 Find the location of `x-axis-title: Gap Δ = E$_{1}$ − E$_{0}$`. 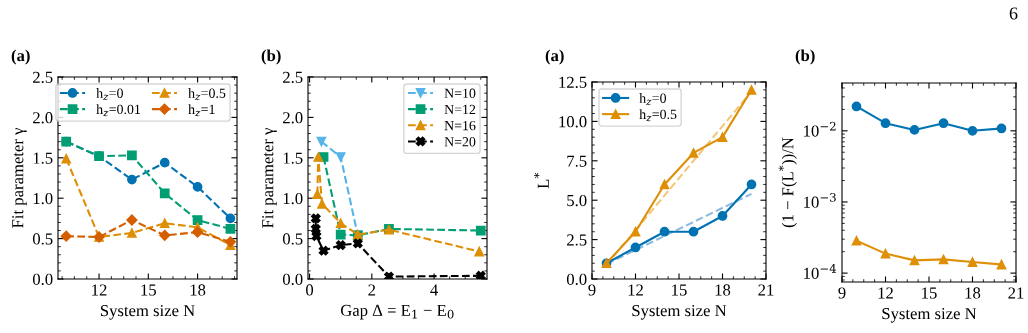

x-axis-title: Gap Δ = E$_{1}$ − E$_{0}$ is located at coordinates (397, 312).